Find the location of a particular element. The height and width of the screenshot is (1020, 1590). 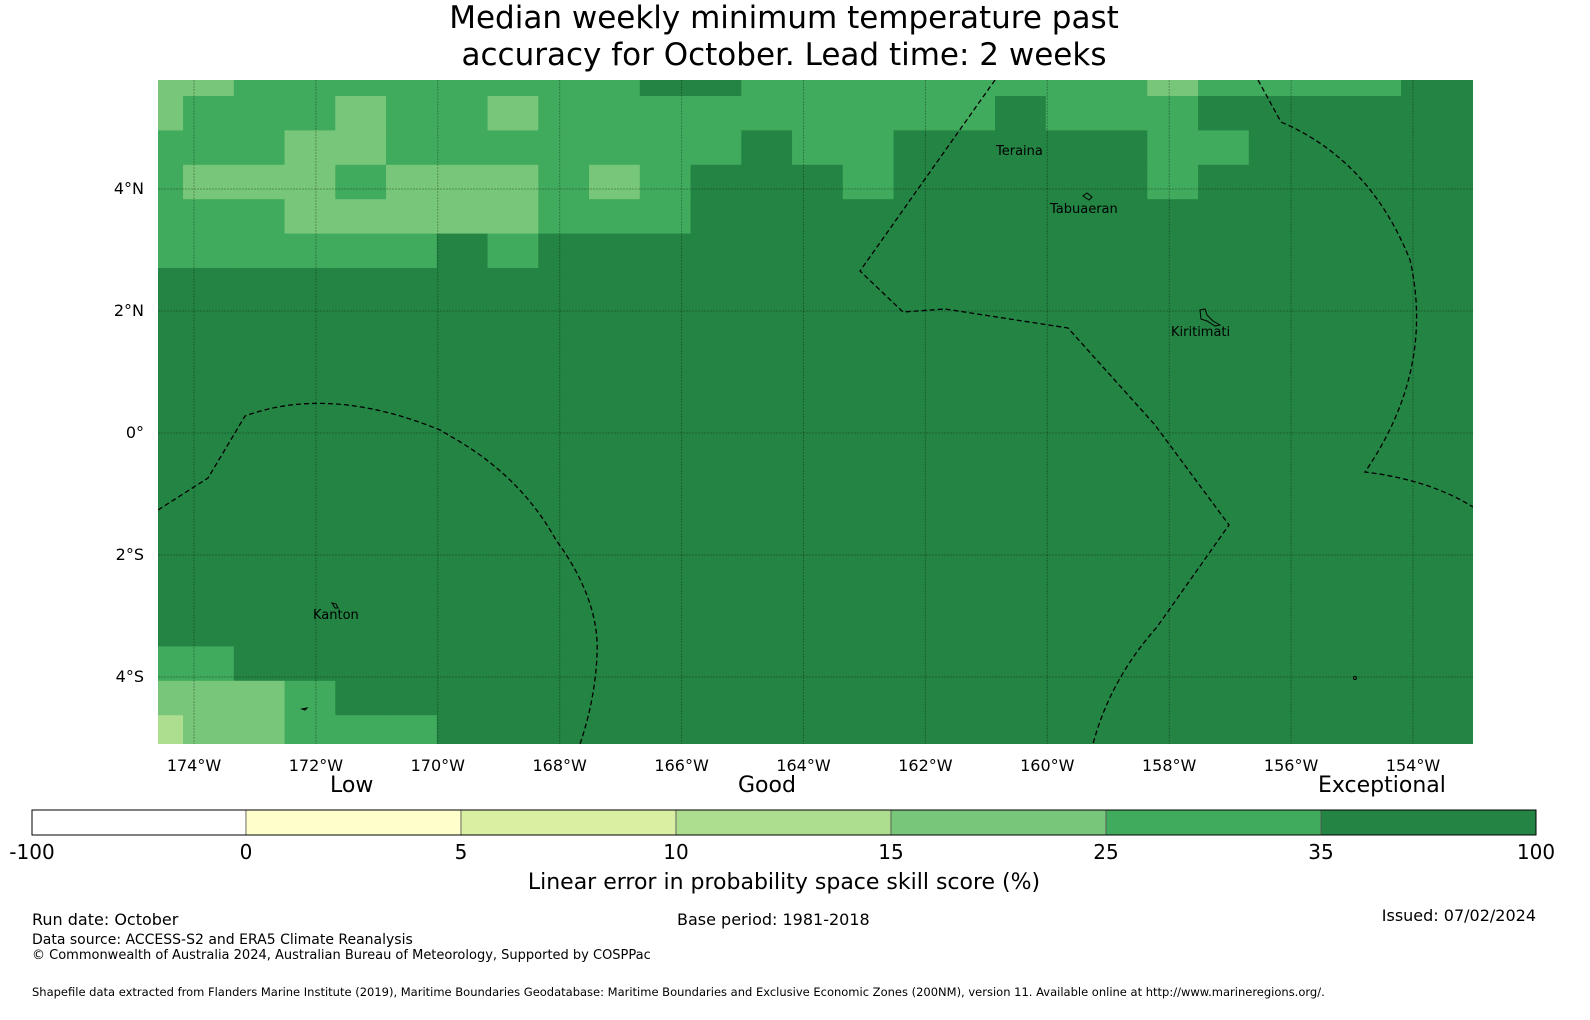

colorbar-tick-label: 10 is located at coordinates (676, 852).